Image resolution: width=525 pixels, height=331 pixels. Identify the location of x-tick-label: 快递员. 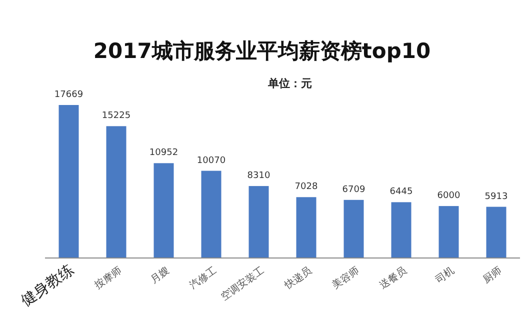
(298, 278).